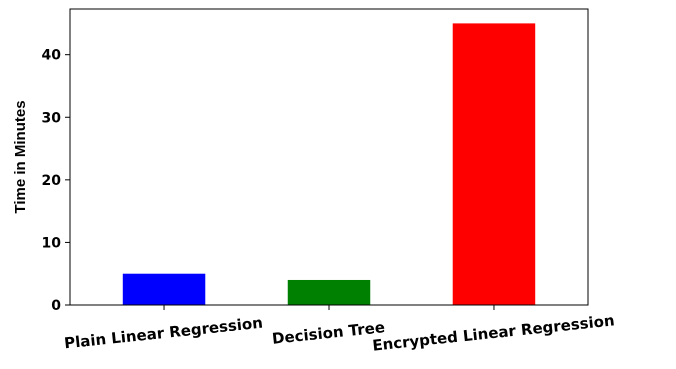 The image size is (676, 369). I want to click on y-axis: 0 10 20 30 40, so click(56, 181).